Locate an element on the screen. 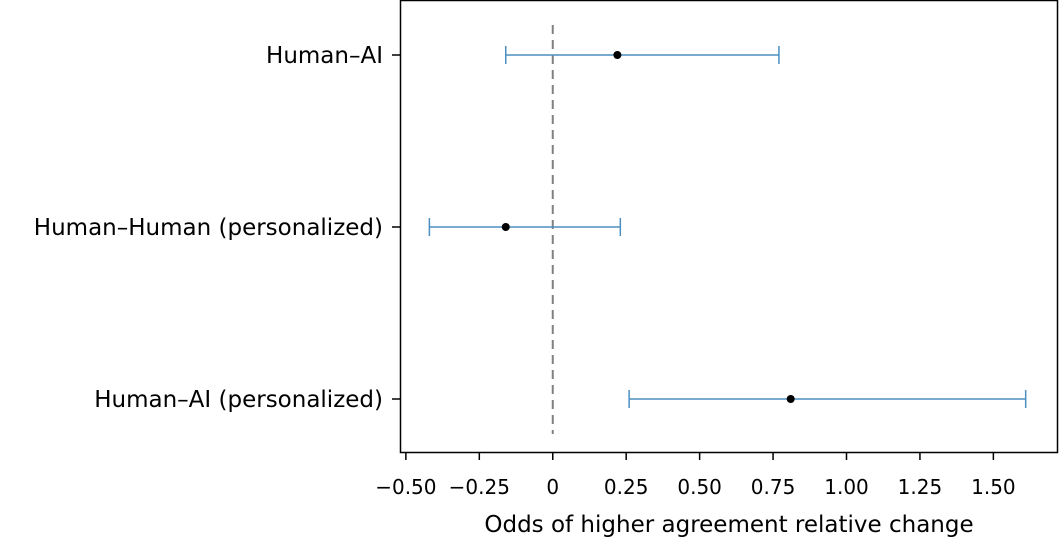 The height and width of the screenshot is (539, 1059). x-tick-label: 0.75 is located at coordinates (773, 487).